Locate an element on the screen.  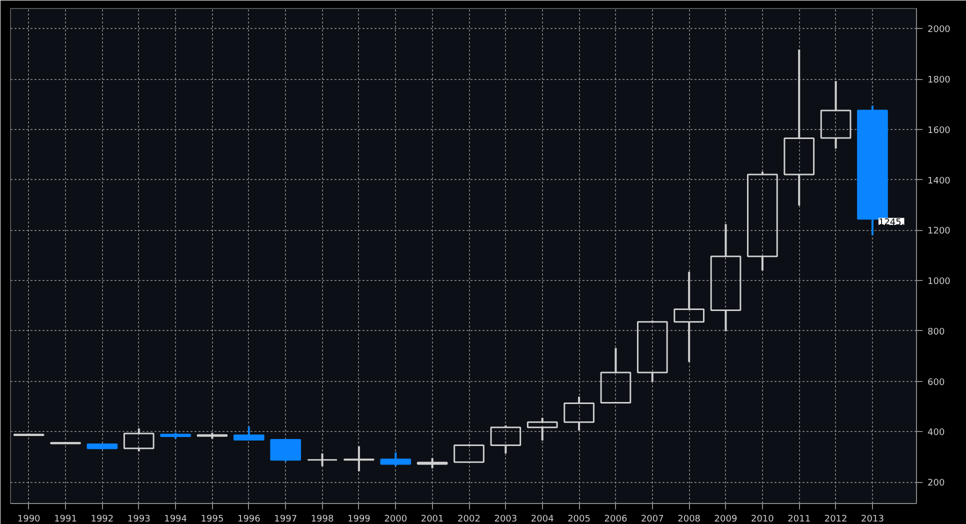
x-tick-label: 2012 is located at coordinates (836, 519).